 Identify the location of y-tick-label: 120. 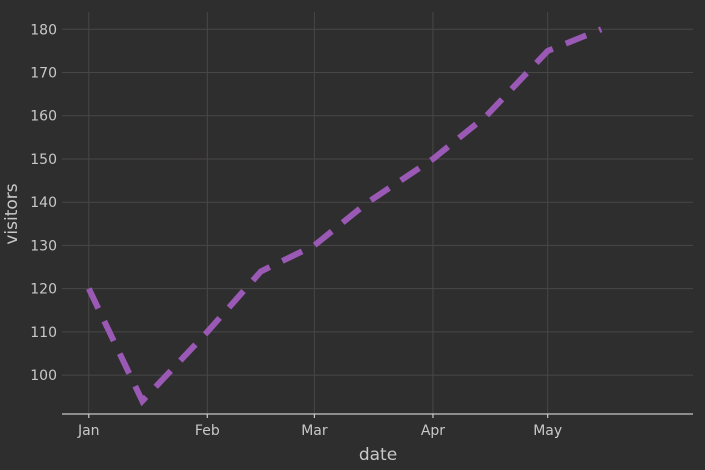
(43, 290).